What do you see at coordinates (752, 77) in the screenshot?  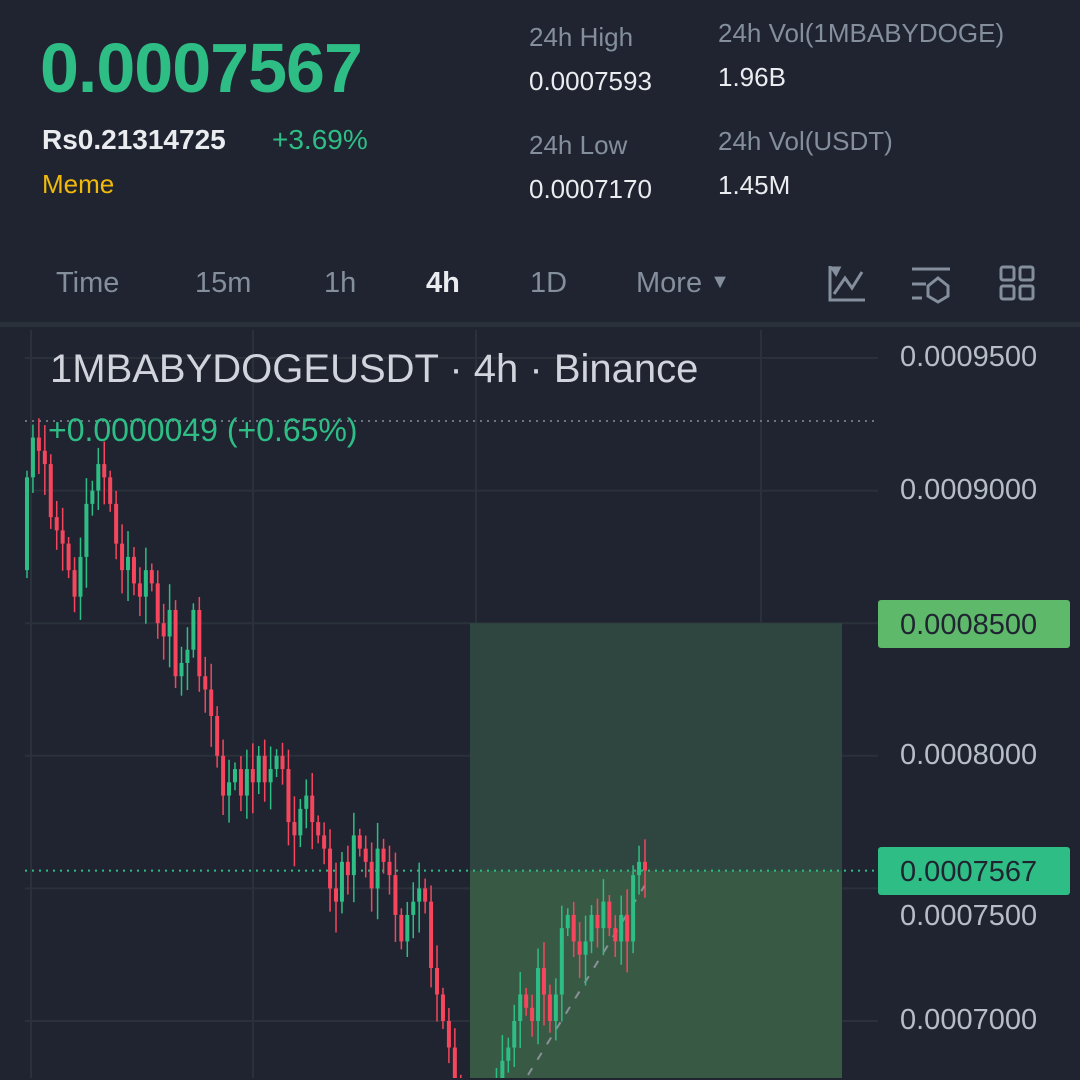 I see `vol-base-value: 1.96B` at bounding box center [752, 77].